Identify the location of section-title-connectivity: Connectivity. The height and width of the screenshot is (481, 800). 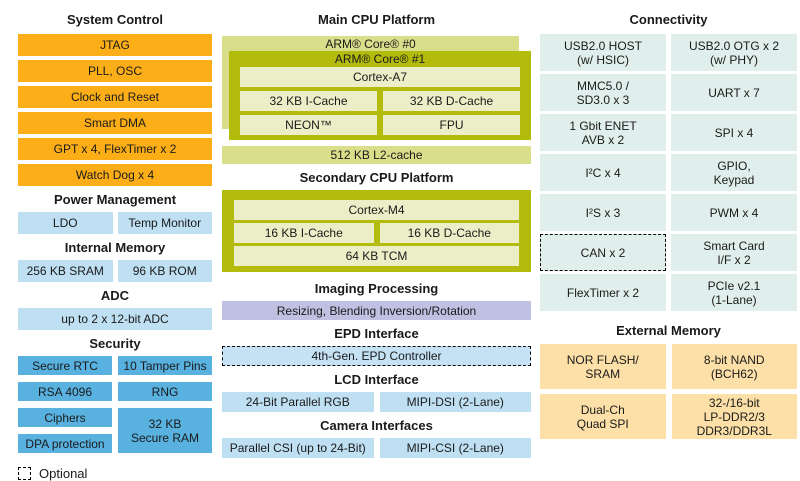
(668, 19).